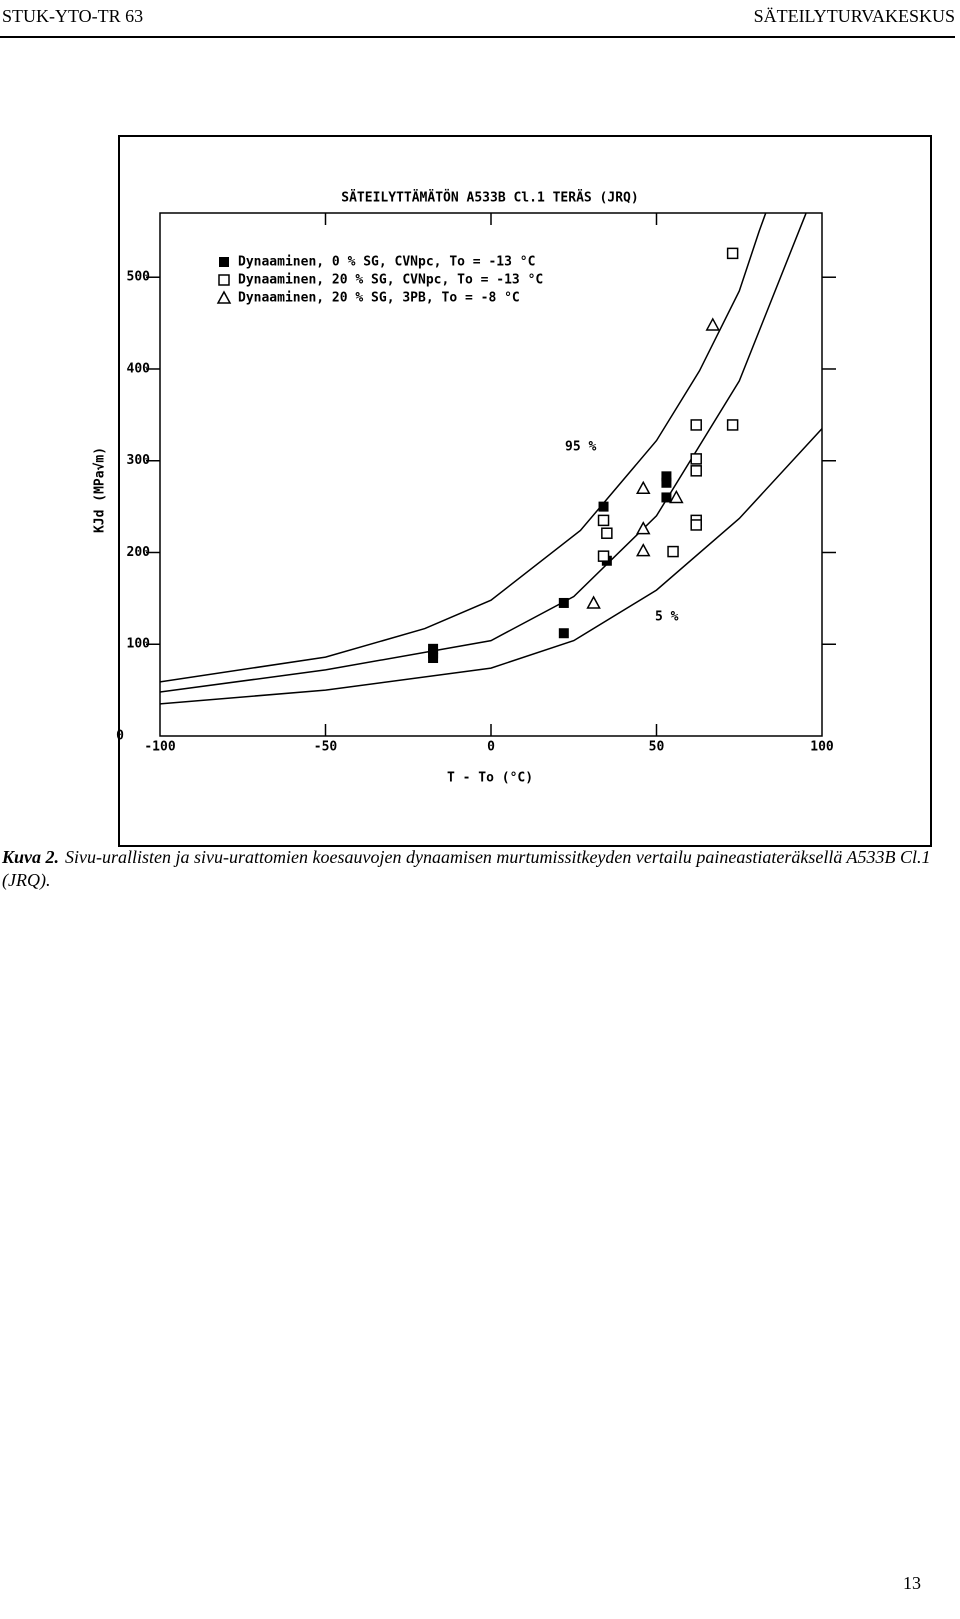 This screenshot has height=1619, width=960. I want to click on y-axis-label: KJd (MPa√m), so click(100, 490).